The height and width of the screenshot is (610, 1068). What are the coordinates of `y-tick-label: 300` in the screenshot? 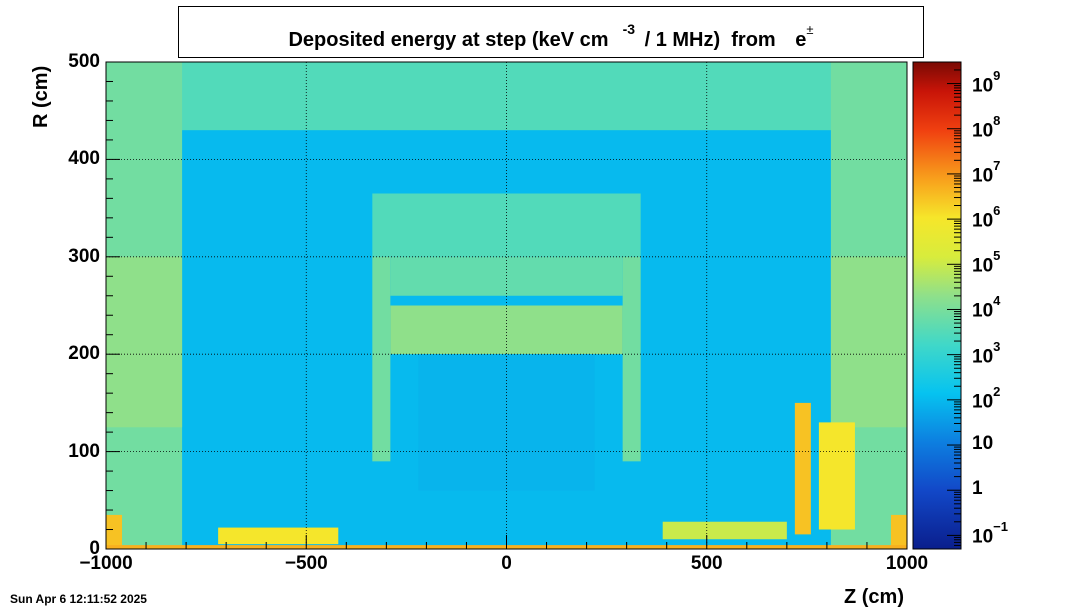 It's located at (84, 256).